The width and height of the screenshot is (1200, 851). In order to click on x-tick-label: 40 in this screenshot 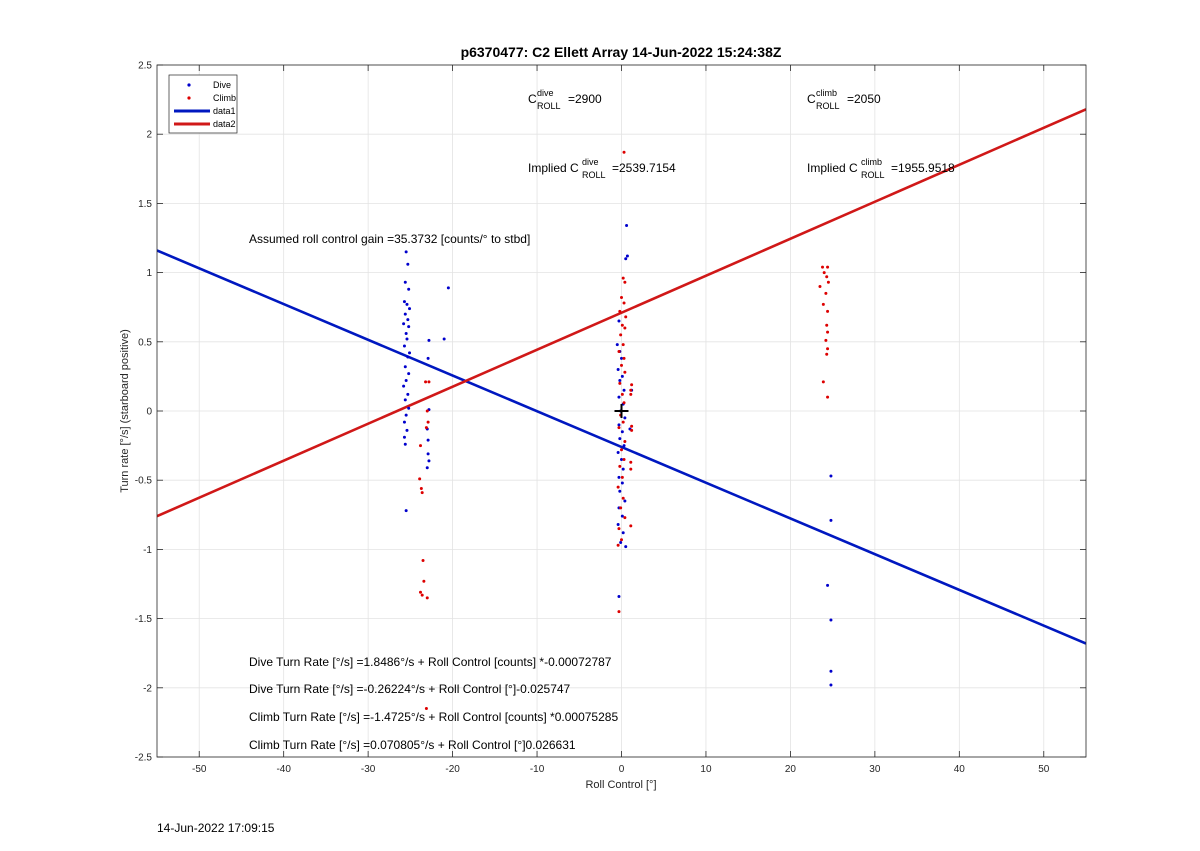, I will do `click(960, 769)`.